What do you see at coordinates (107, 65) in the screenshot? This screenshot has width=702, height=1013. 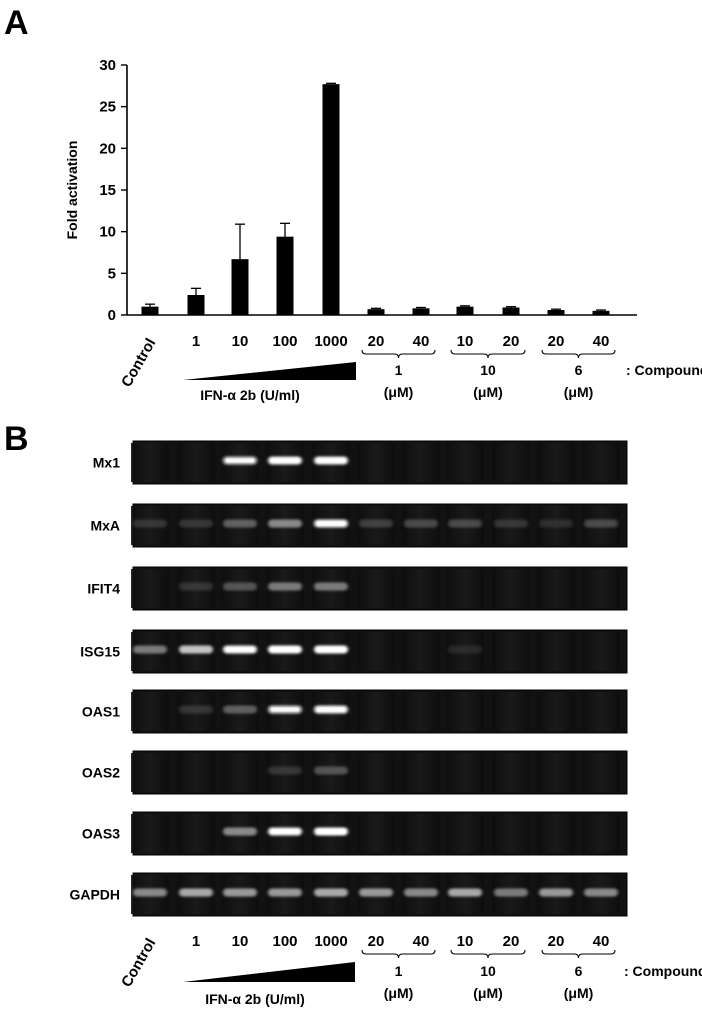 I see `y-tick-label: 30` at bounding box center [107, 65].